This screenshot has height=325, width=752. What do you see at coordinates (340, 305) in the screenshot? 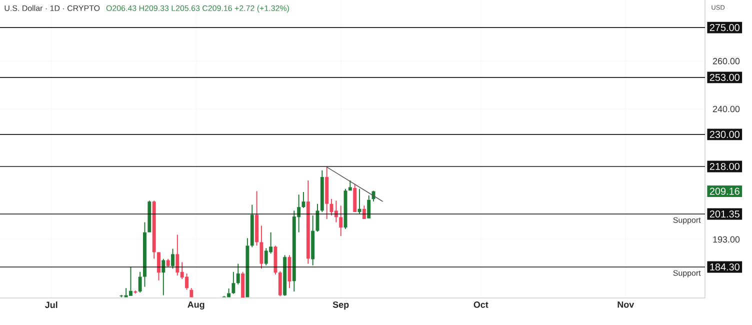
I see `x-tick-label: Sep` at bounding box center [340, 305].